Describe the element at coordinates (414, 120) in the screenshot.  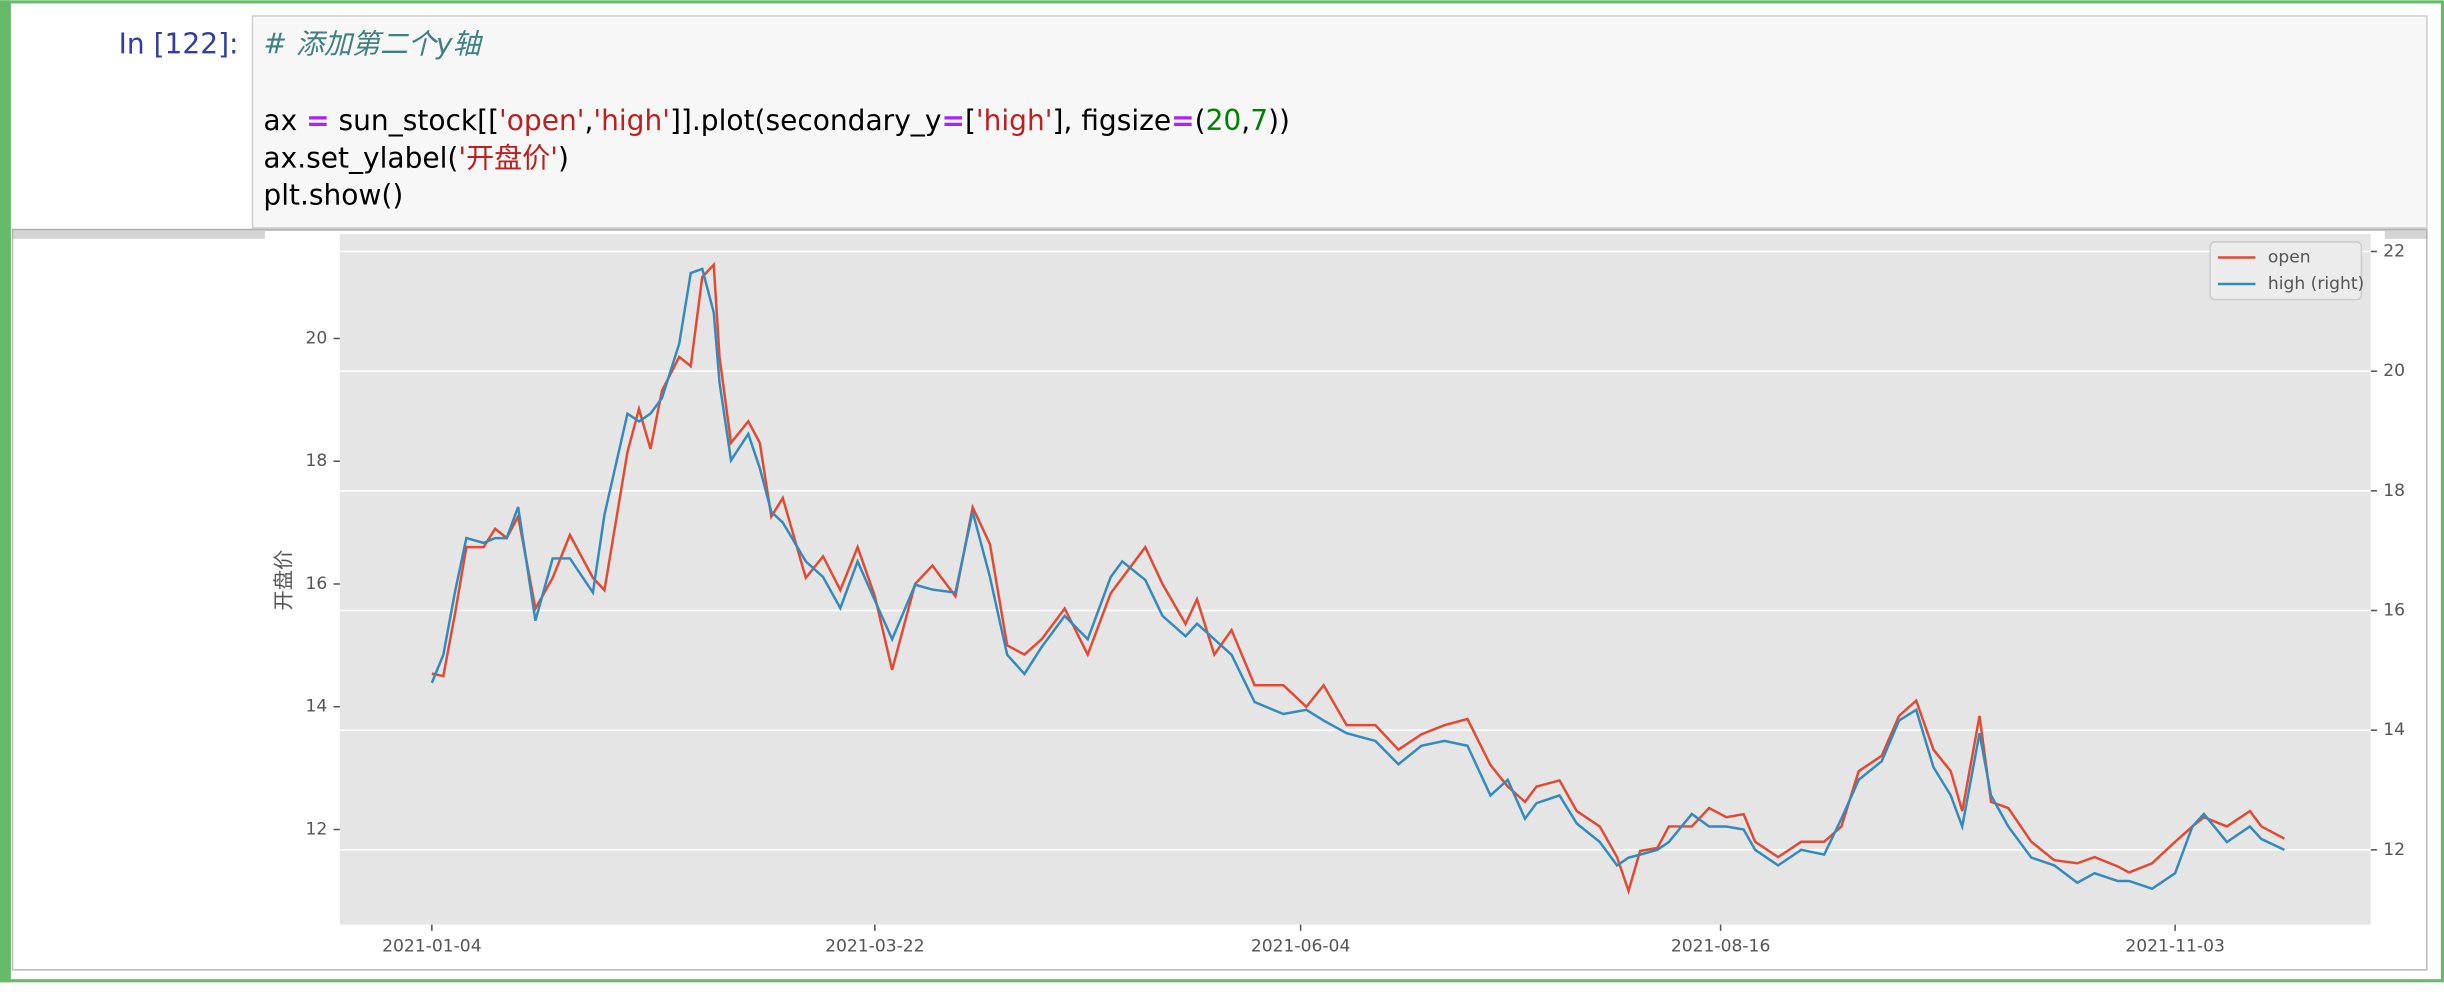
I see `code-token: sun_stock[[` at that location.